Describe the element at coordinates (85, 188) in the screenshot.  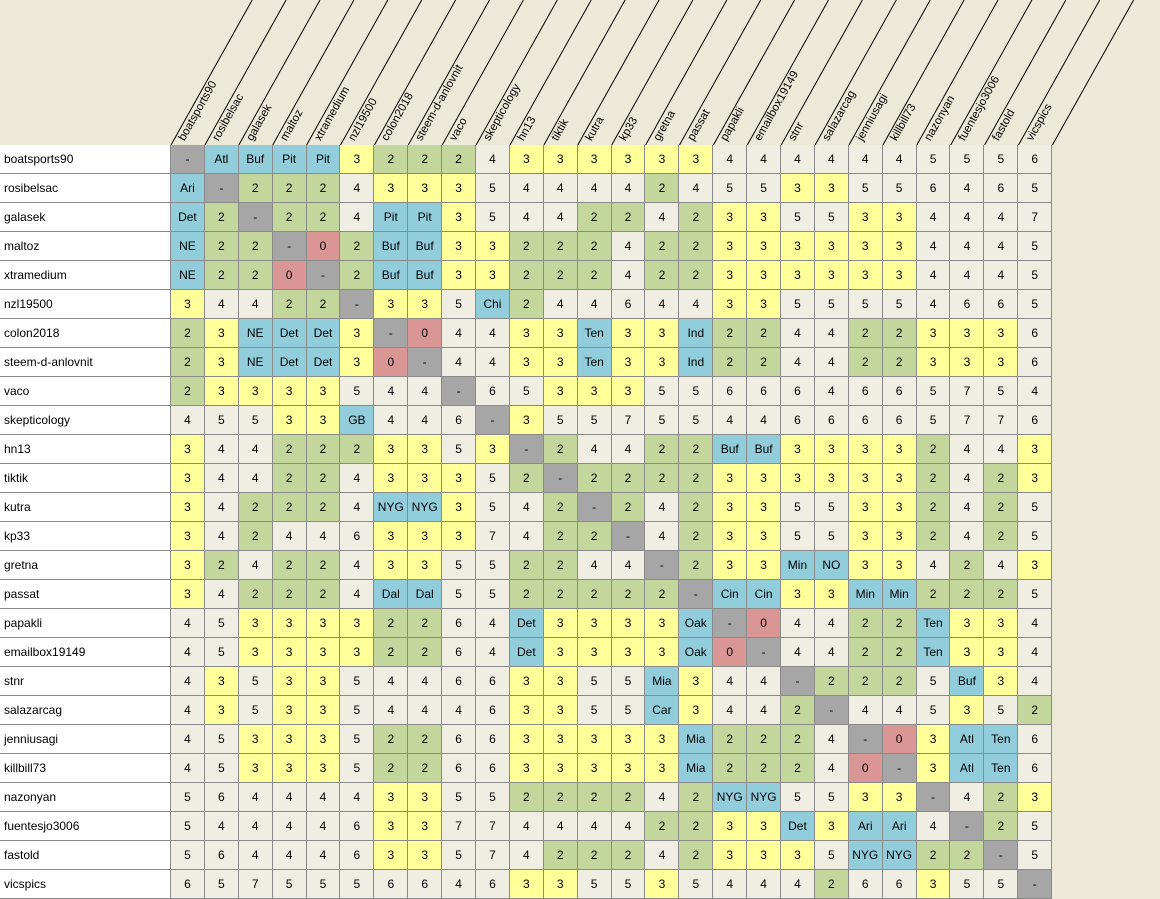
I see `row-label: rosibelsac` at that location.